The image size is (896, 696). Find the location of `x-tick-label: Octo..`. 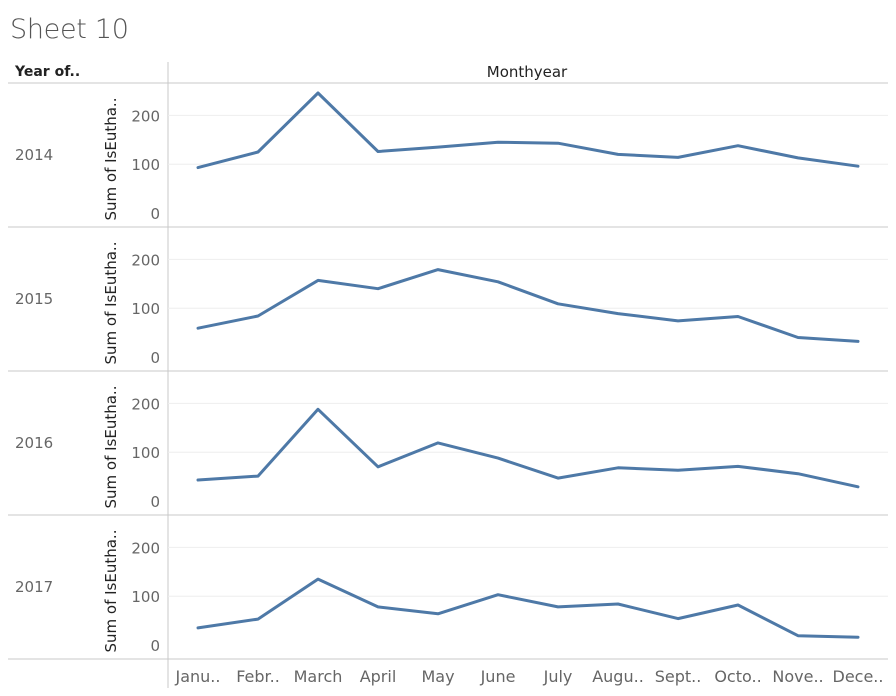

x-tick-label: Octo.. is located at coordinates (737, 676).